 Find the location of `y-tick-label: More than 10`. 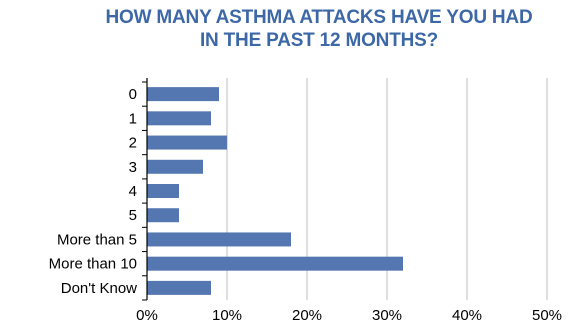

y-tick-label: More than 10 is located at coordinates (93, 264).